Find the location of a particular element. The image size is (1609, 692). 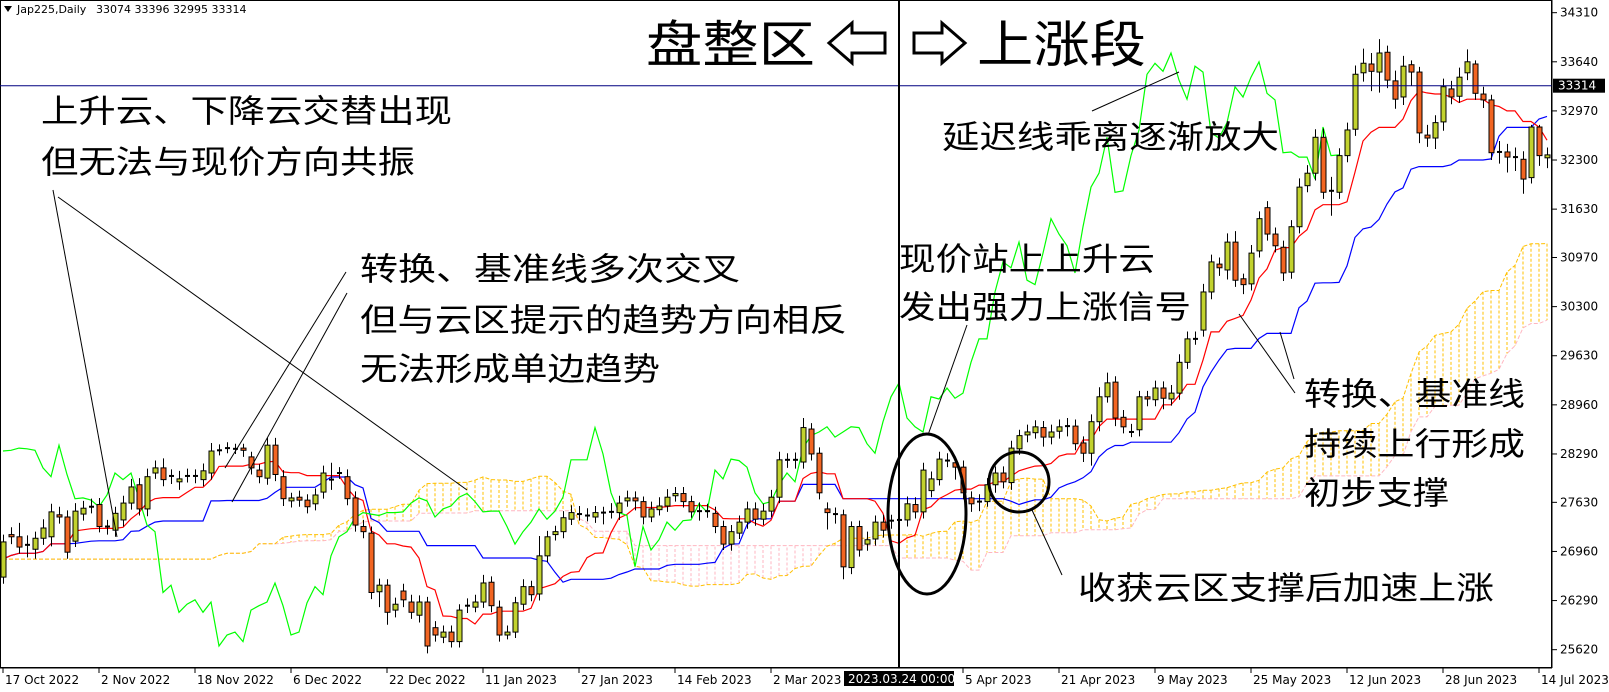

price-tick-label: 30970 is located at coordinates (1579, 258).